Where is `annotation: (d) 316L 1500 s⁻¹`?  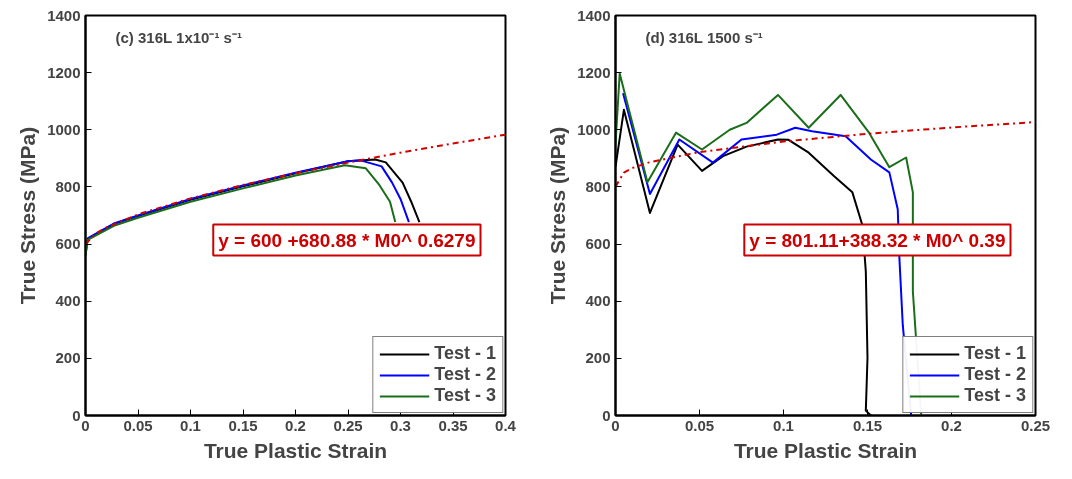
annotation: (d) 316L 1500 s⁻¹ is located at coordinates (704, 37).